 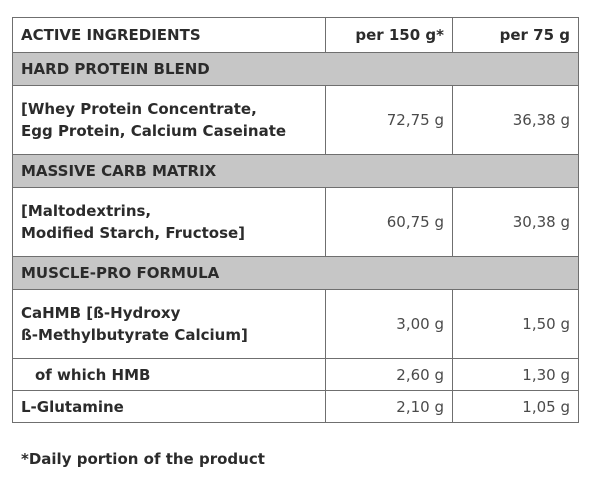 What do you see at coordinates (389, 120) in the screenshot?
I see `amount-per-150g: 72,75 g` at bounding box center [389, 120].